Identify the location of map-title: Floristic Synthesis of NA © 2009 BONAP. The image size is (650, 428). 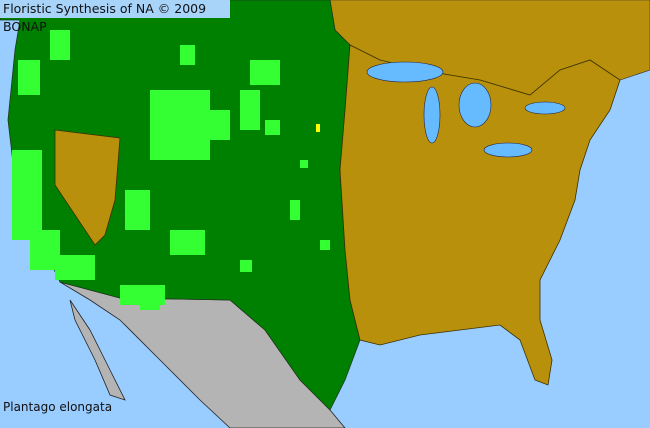
(115, 17).